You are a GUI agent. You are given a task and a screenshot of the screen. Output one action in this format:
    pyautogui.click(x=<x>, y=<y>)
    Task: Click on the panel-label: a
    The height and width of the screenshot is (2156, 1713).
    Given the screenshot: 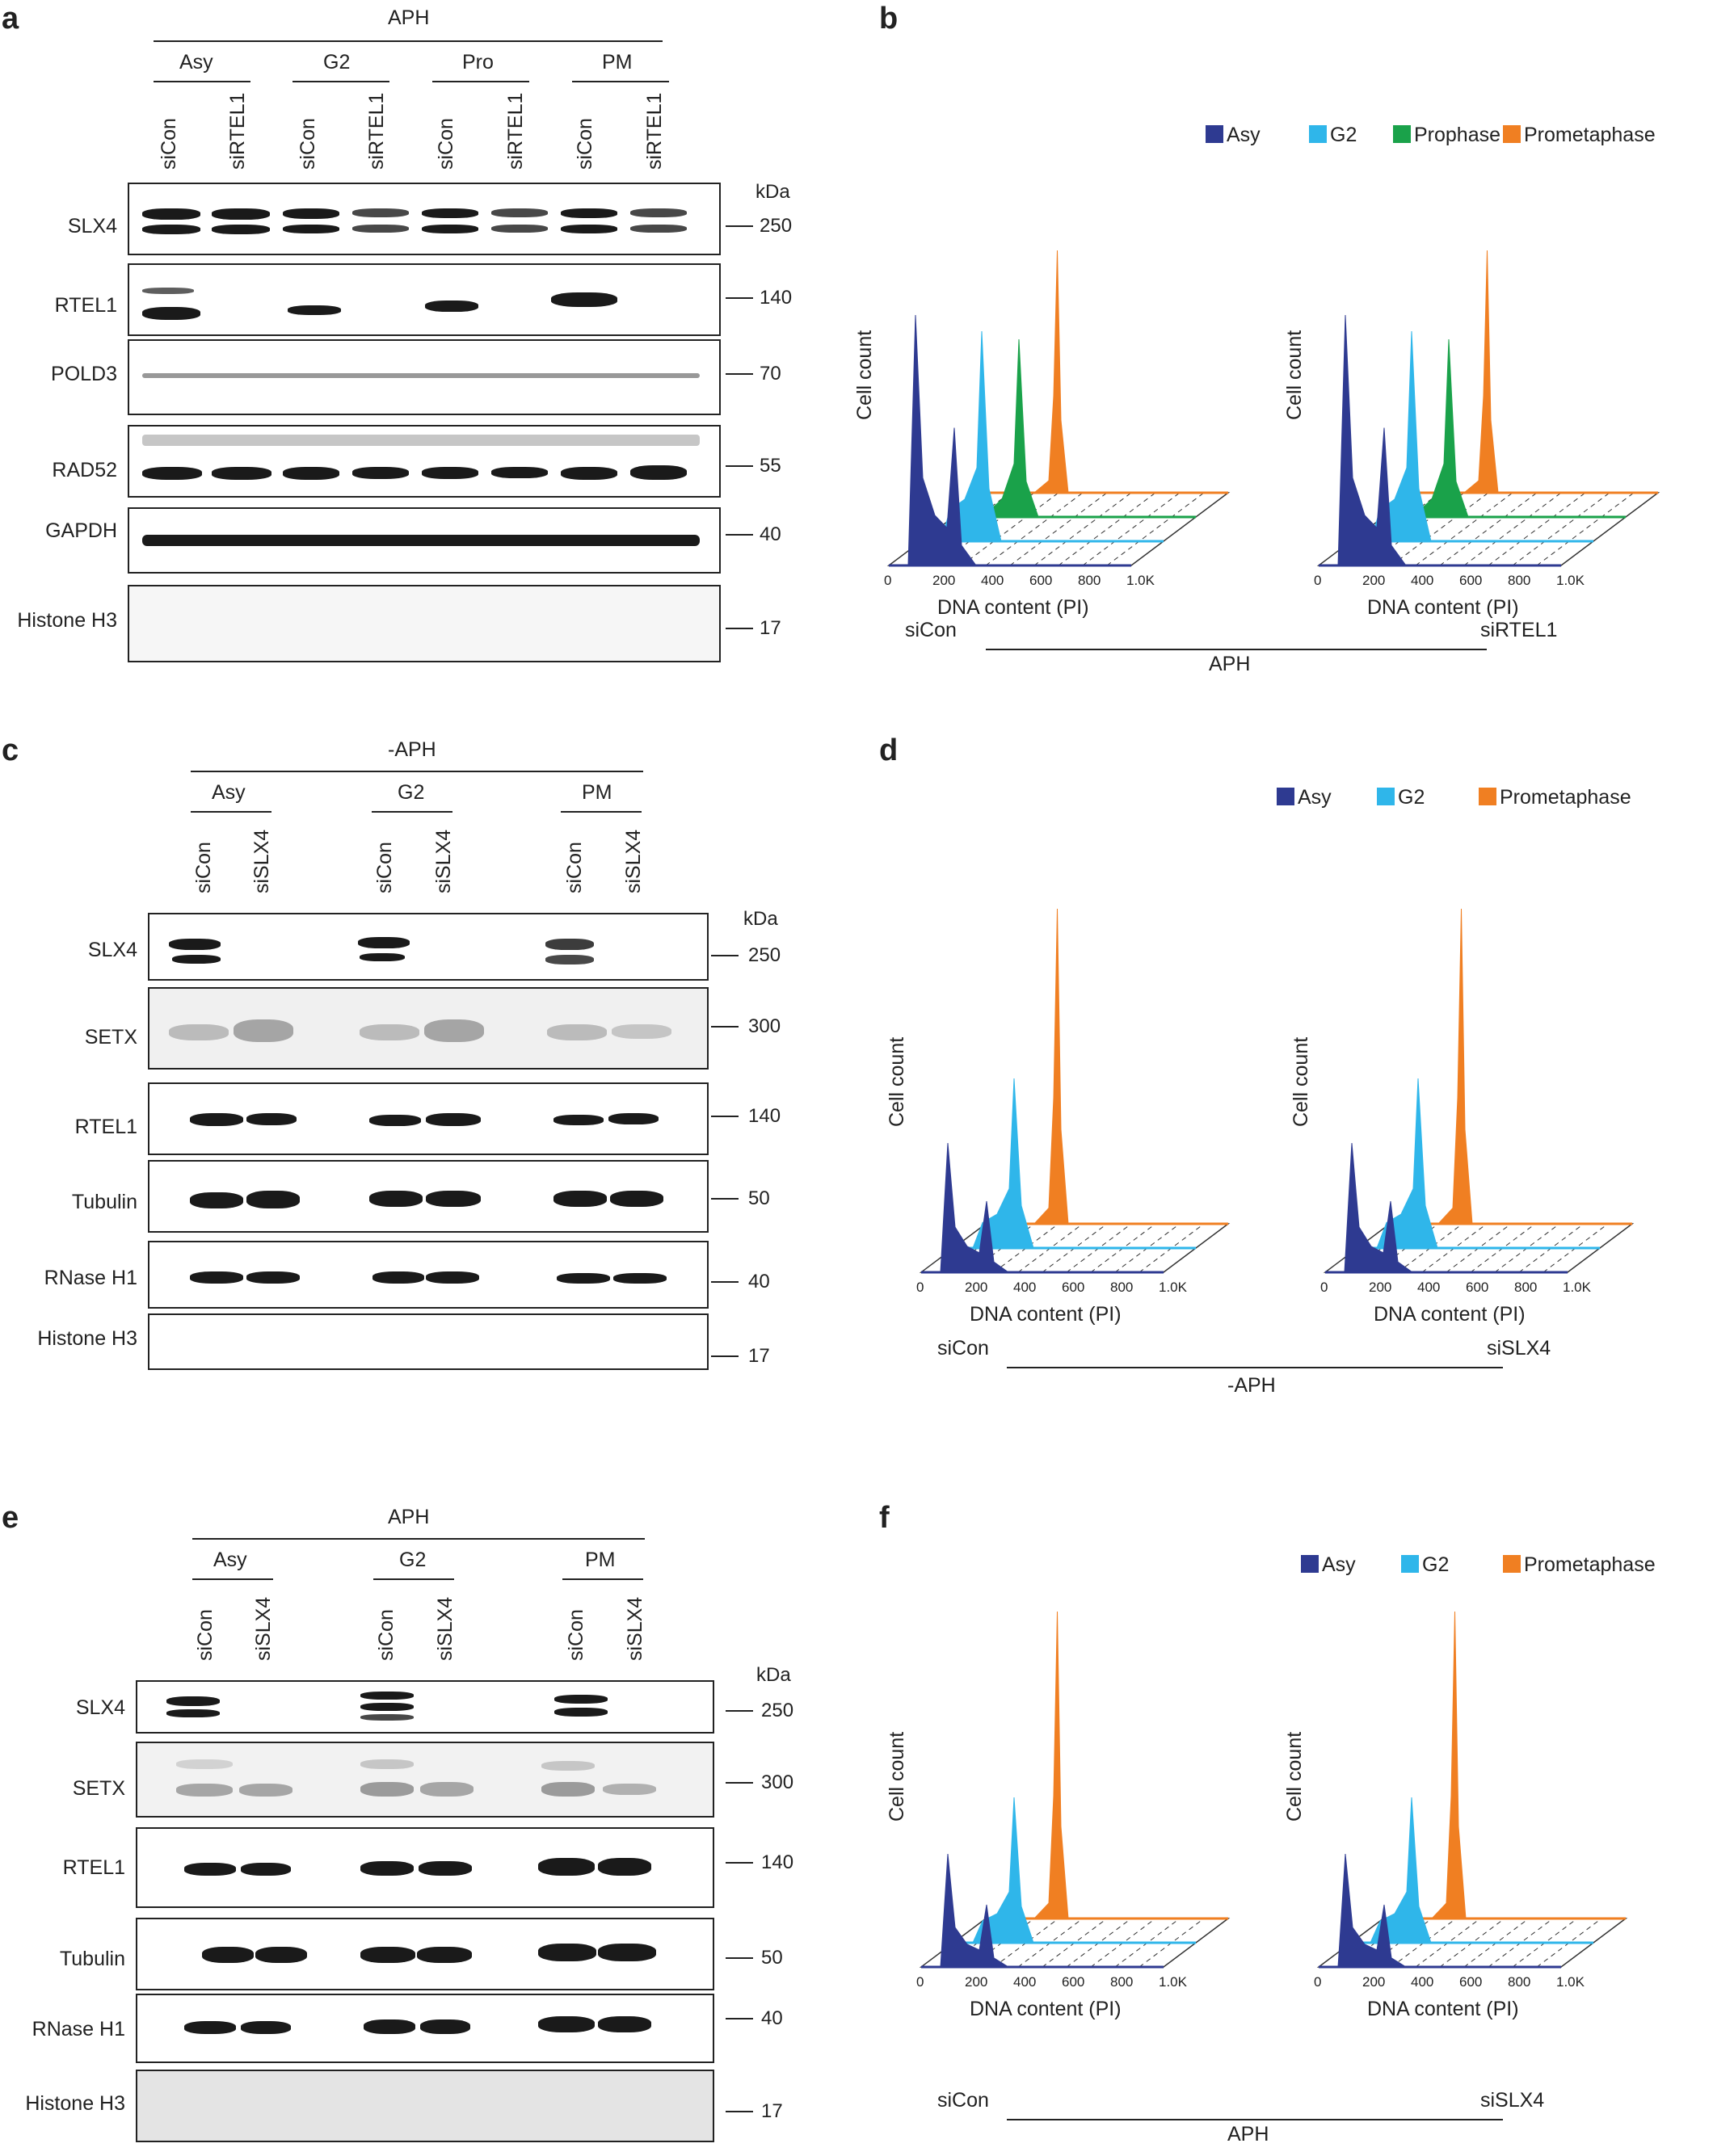 What is the action you would take?
    pyautogui.click(x=10, y=19)
    